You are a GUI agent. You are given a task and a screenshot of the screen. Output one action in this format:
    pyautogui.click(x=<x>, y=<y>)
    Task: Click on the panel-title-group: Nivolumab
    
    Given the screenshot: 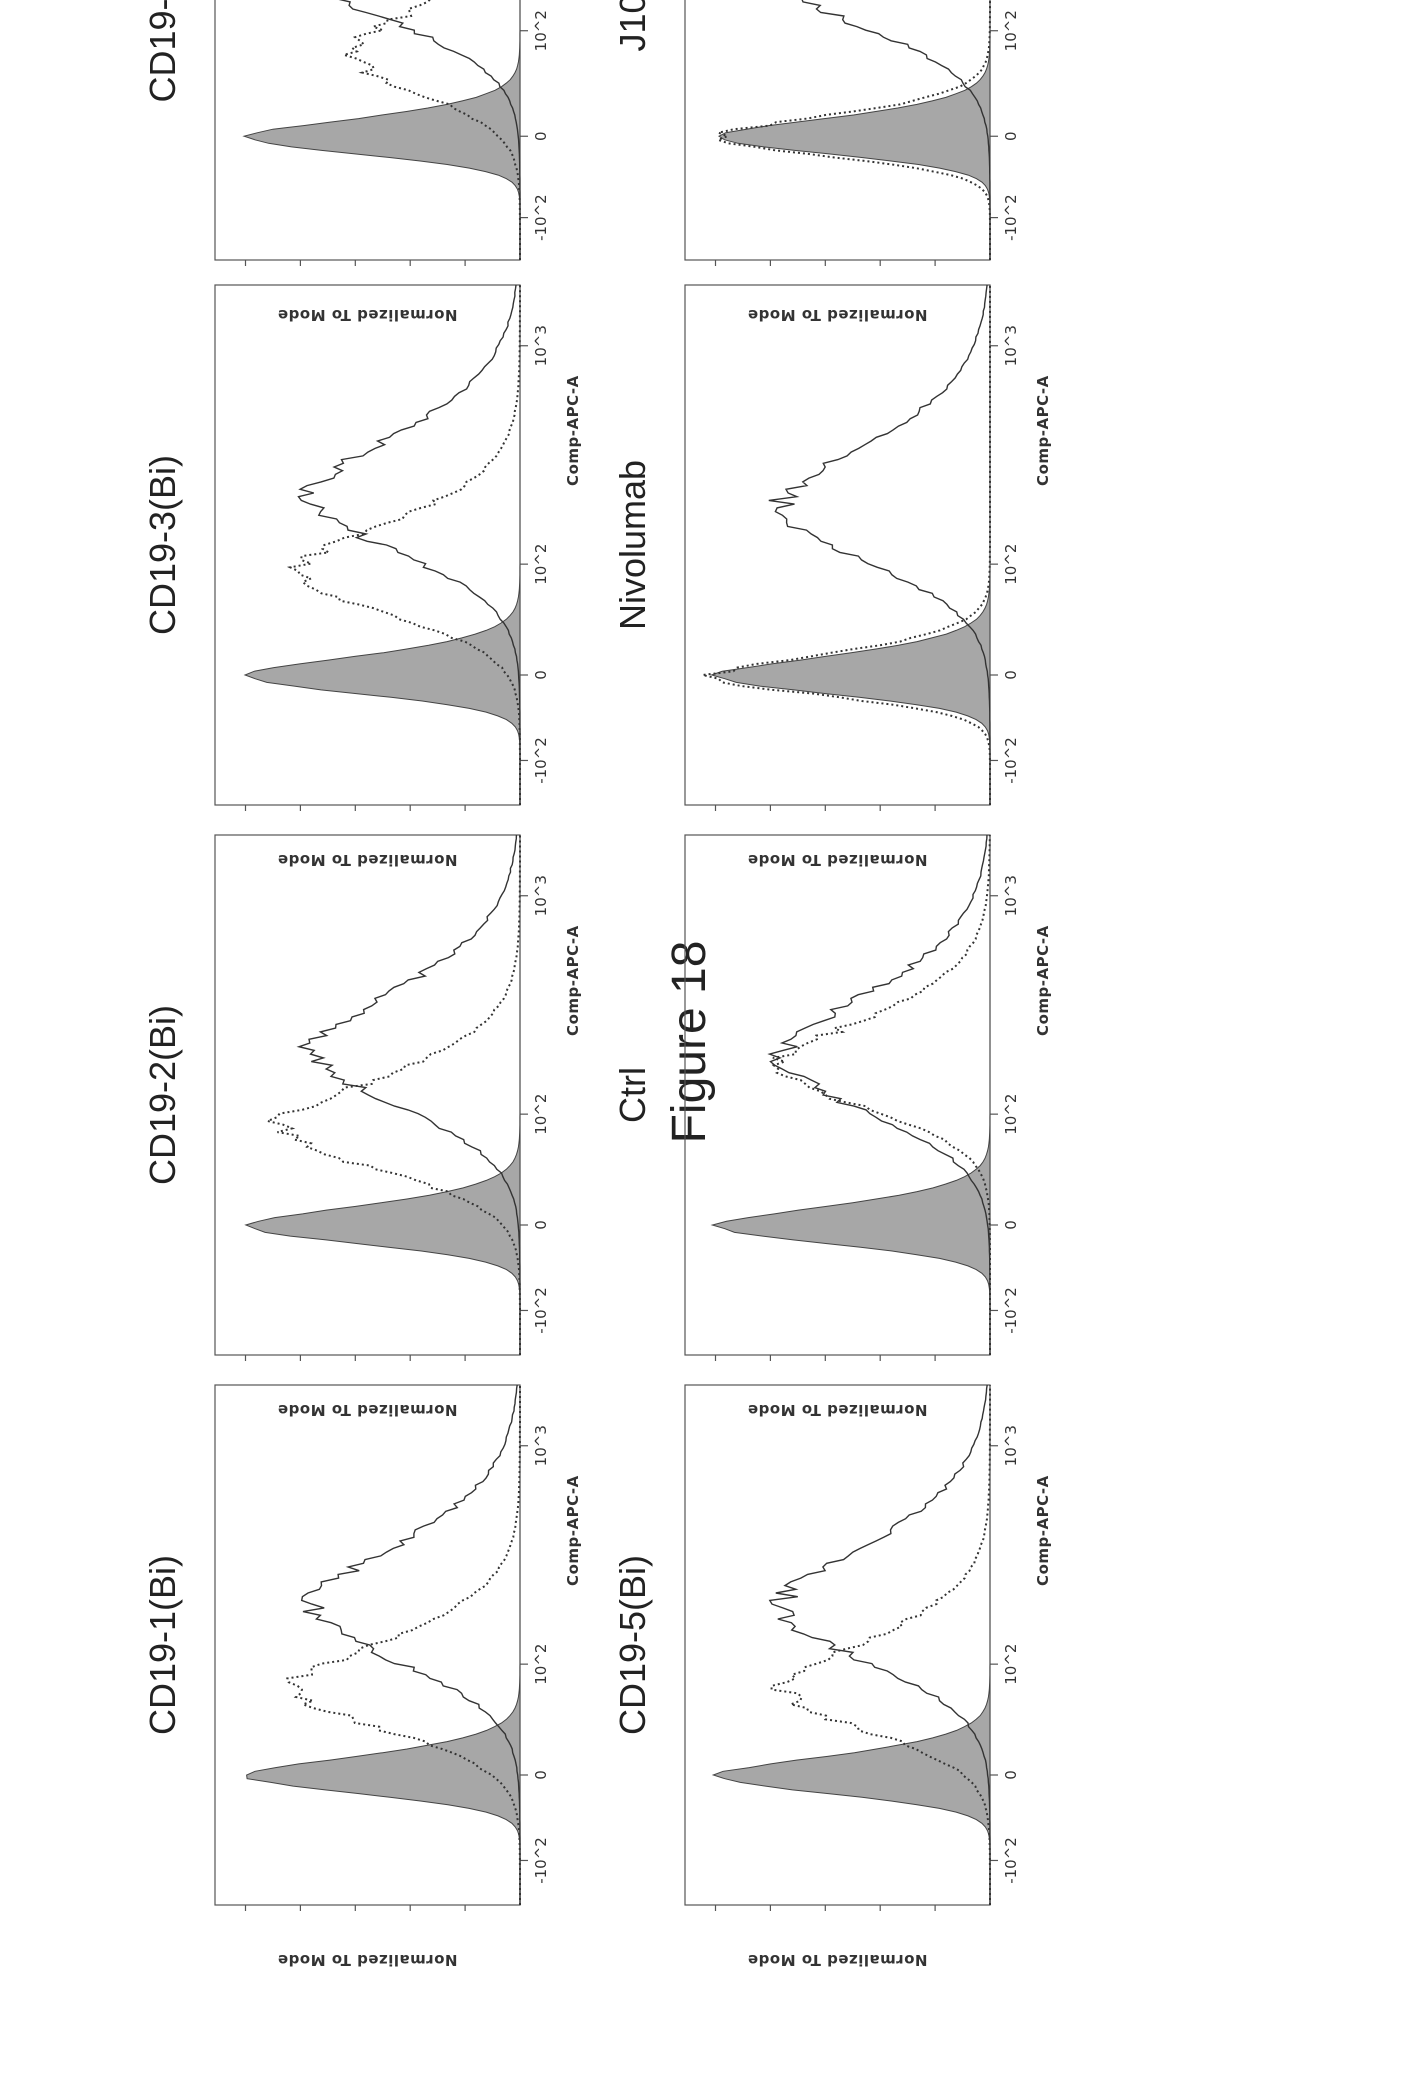 What is the action you would take?
    pyautogui.click(x=632, y=545)
    